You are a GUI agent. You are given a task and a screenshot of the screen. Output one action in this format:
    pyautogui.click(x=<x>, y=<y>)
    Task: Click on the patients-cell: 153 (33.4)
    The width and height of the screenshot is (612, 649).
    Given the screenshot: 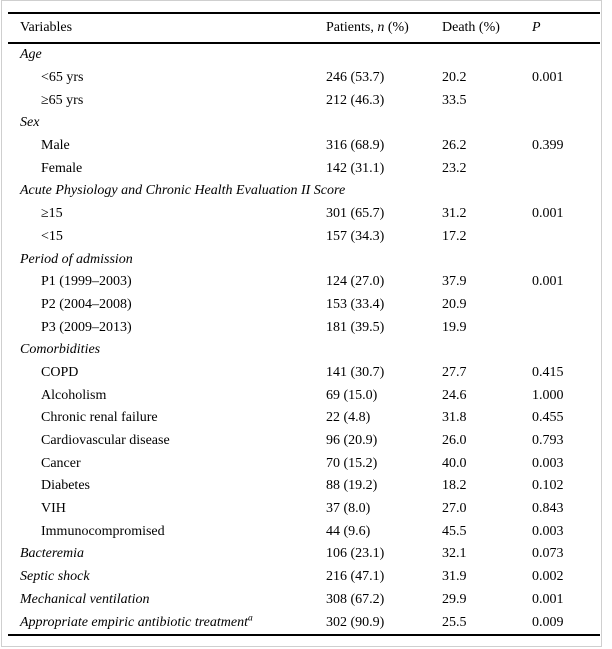 What is the action you would take?
    pyautogui.click(x=355, y=304)
    